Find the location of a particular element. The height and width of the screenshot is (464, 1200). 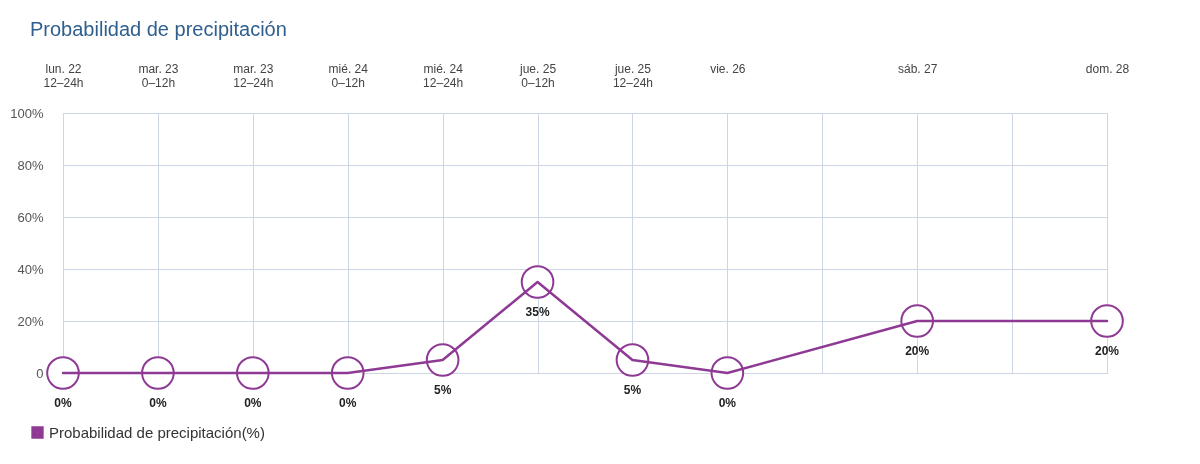

x-tick-label: jue. 25 12–24h is located at coordinates (632, 75).